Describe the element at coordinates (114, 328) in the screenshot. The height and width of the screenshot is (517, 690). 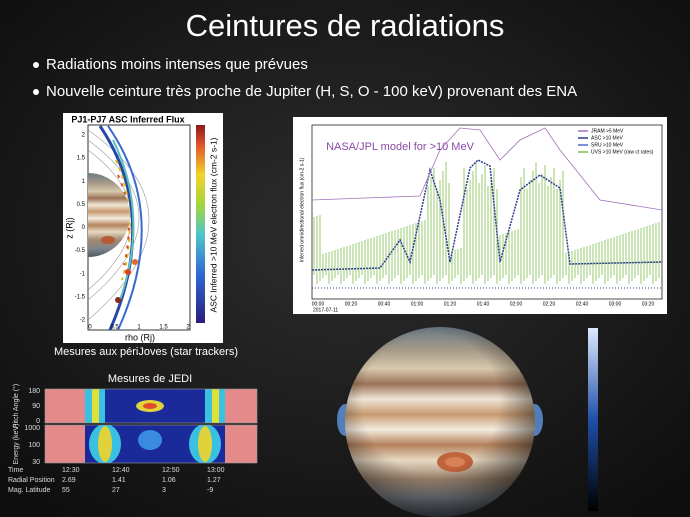
I see `x-tick-label: 0.5` at that location.